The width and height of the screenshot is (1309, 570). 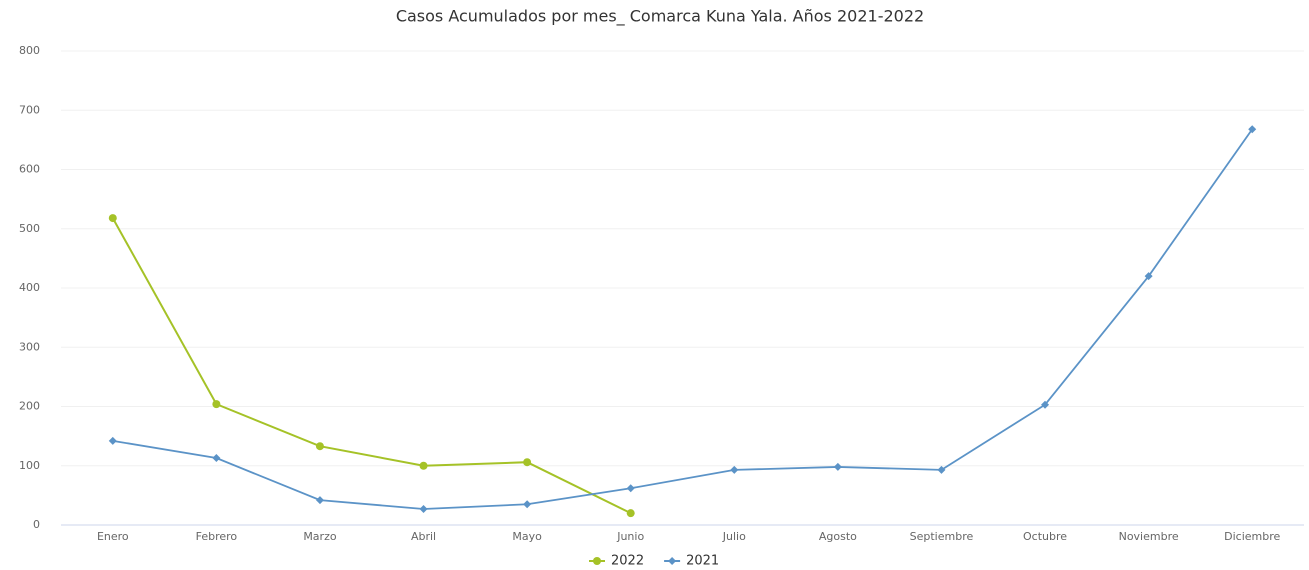 I want to click on y-tick-label: 200, so click(x=29, y=406).